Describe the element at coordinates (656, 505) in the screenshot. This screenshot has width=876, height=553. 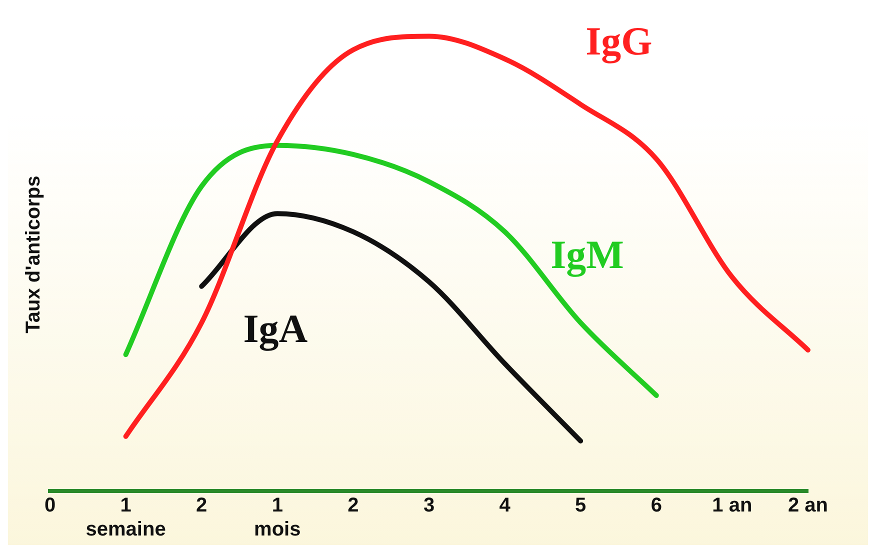
I see `x-tick-label: 6` at that location.